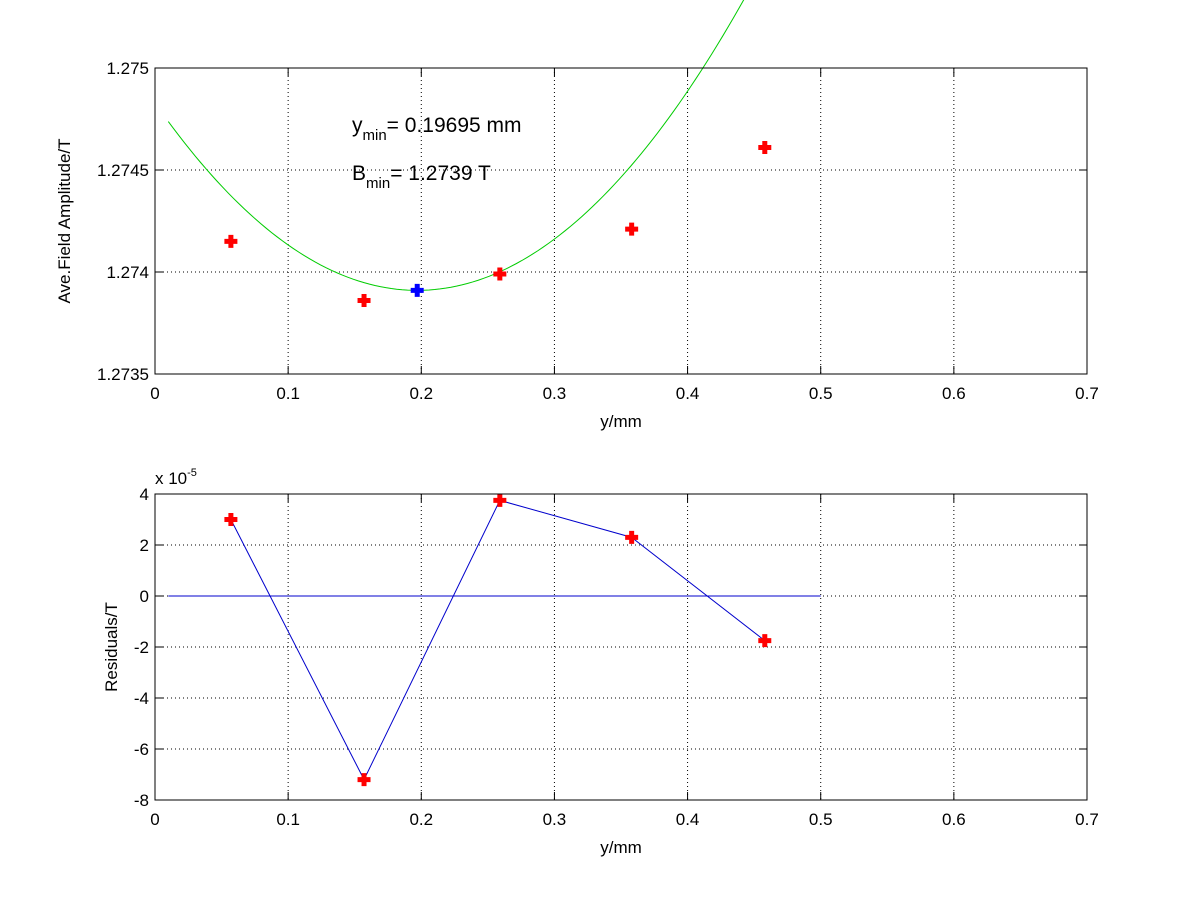 The width and height of the screenshot is (1200, 900). Describe the element at coordinates (154, 819) in the screenshot. I see `plot2-x-tick-label: 0` at that location.